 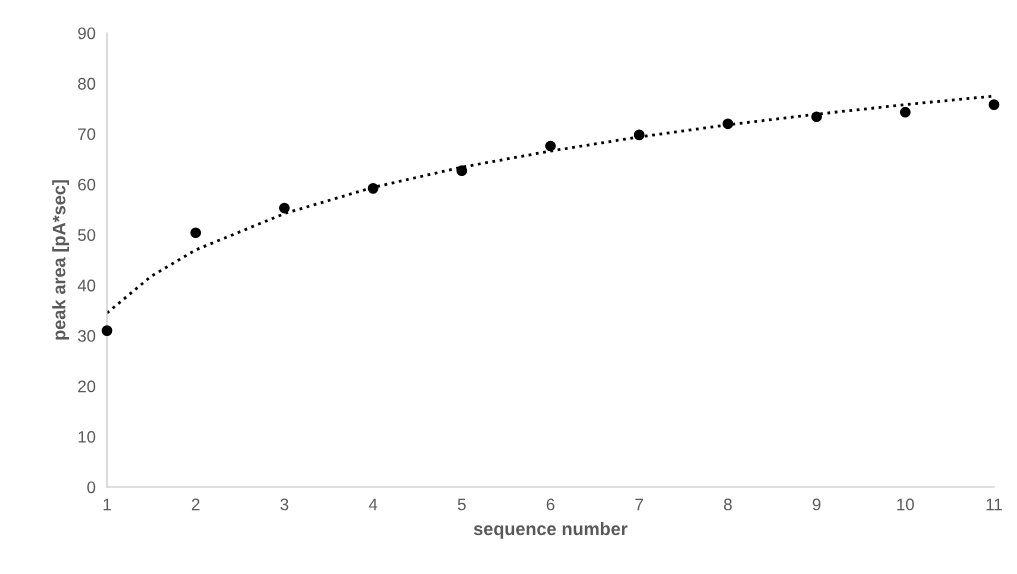 What do you see at coordinates (86, 285) in the screenshot?
I see `y-tick-label: 40` at bounding box center [86, 285].